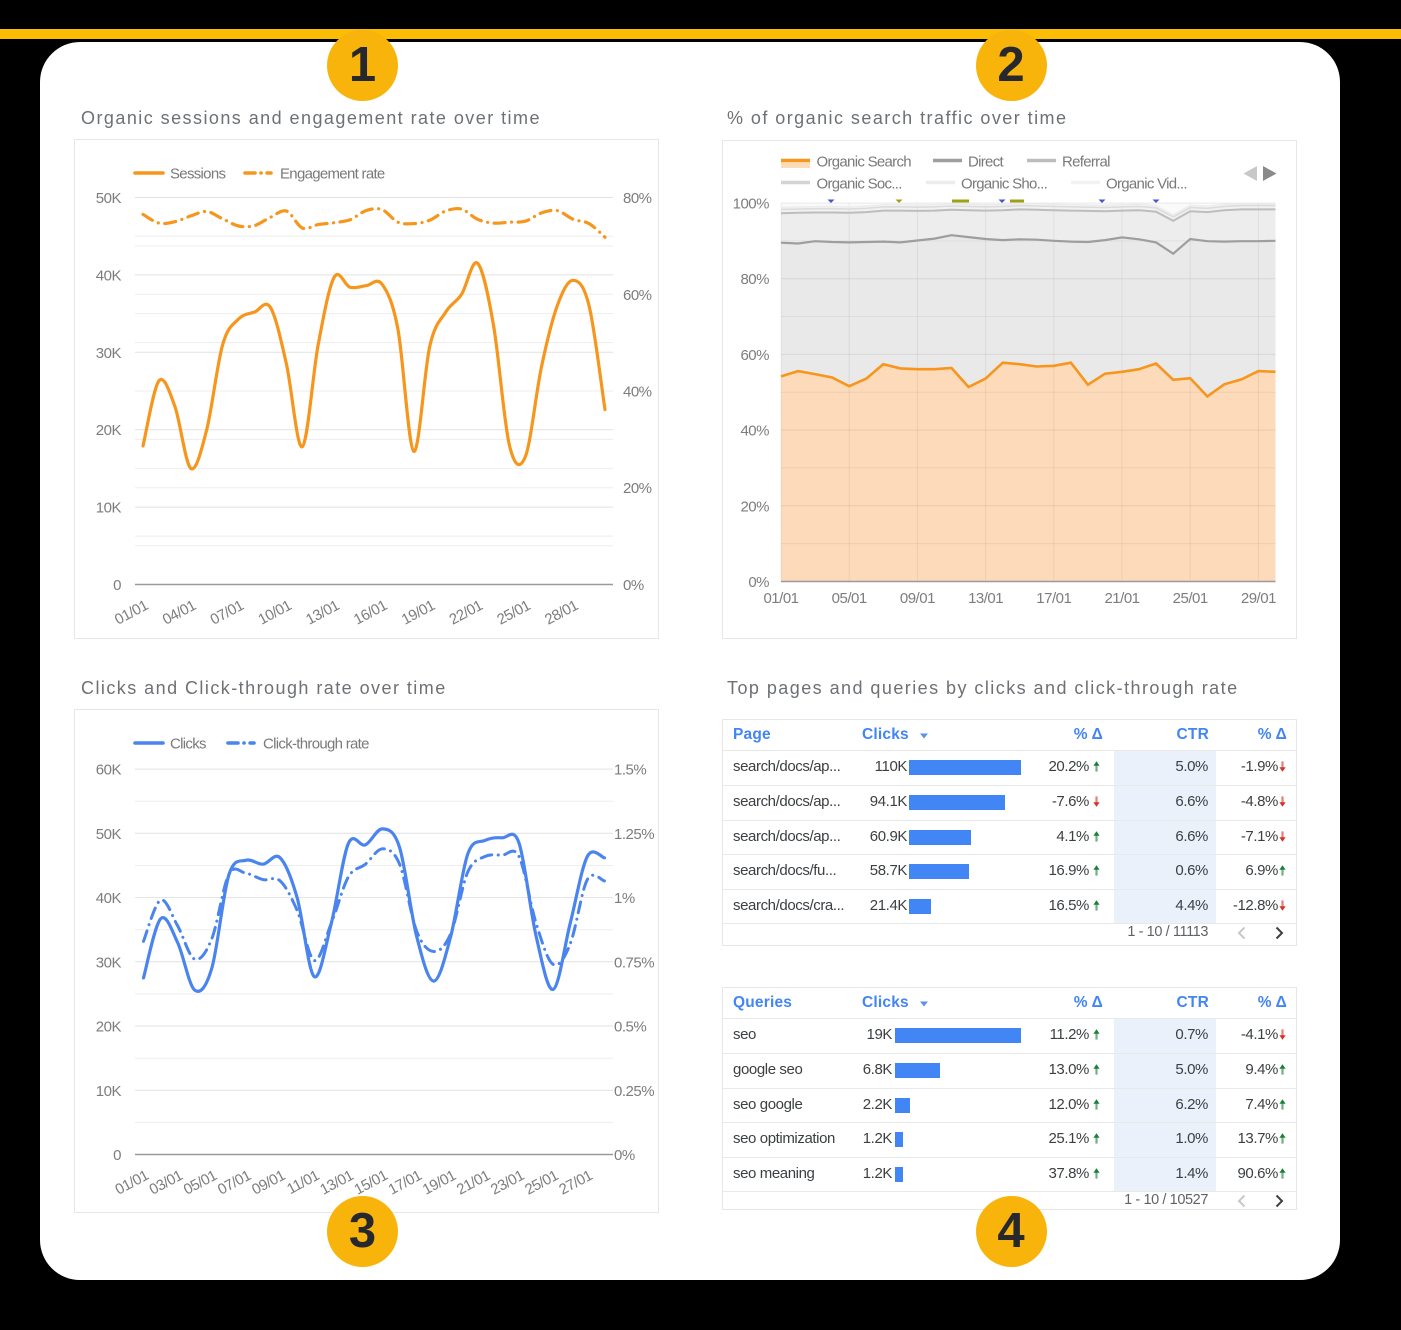  I want to click on svg-text: 0.5%, so click(630, 1027).